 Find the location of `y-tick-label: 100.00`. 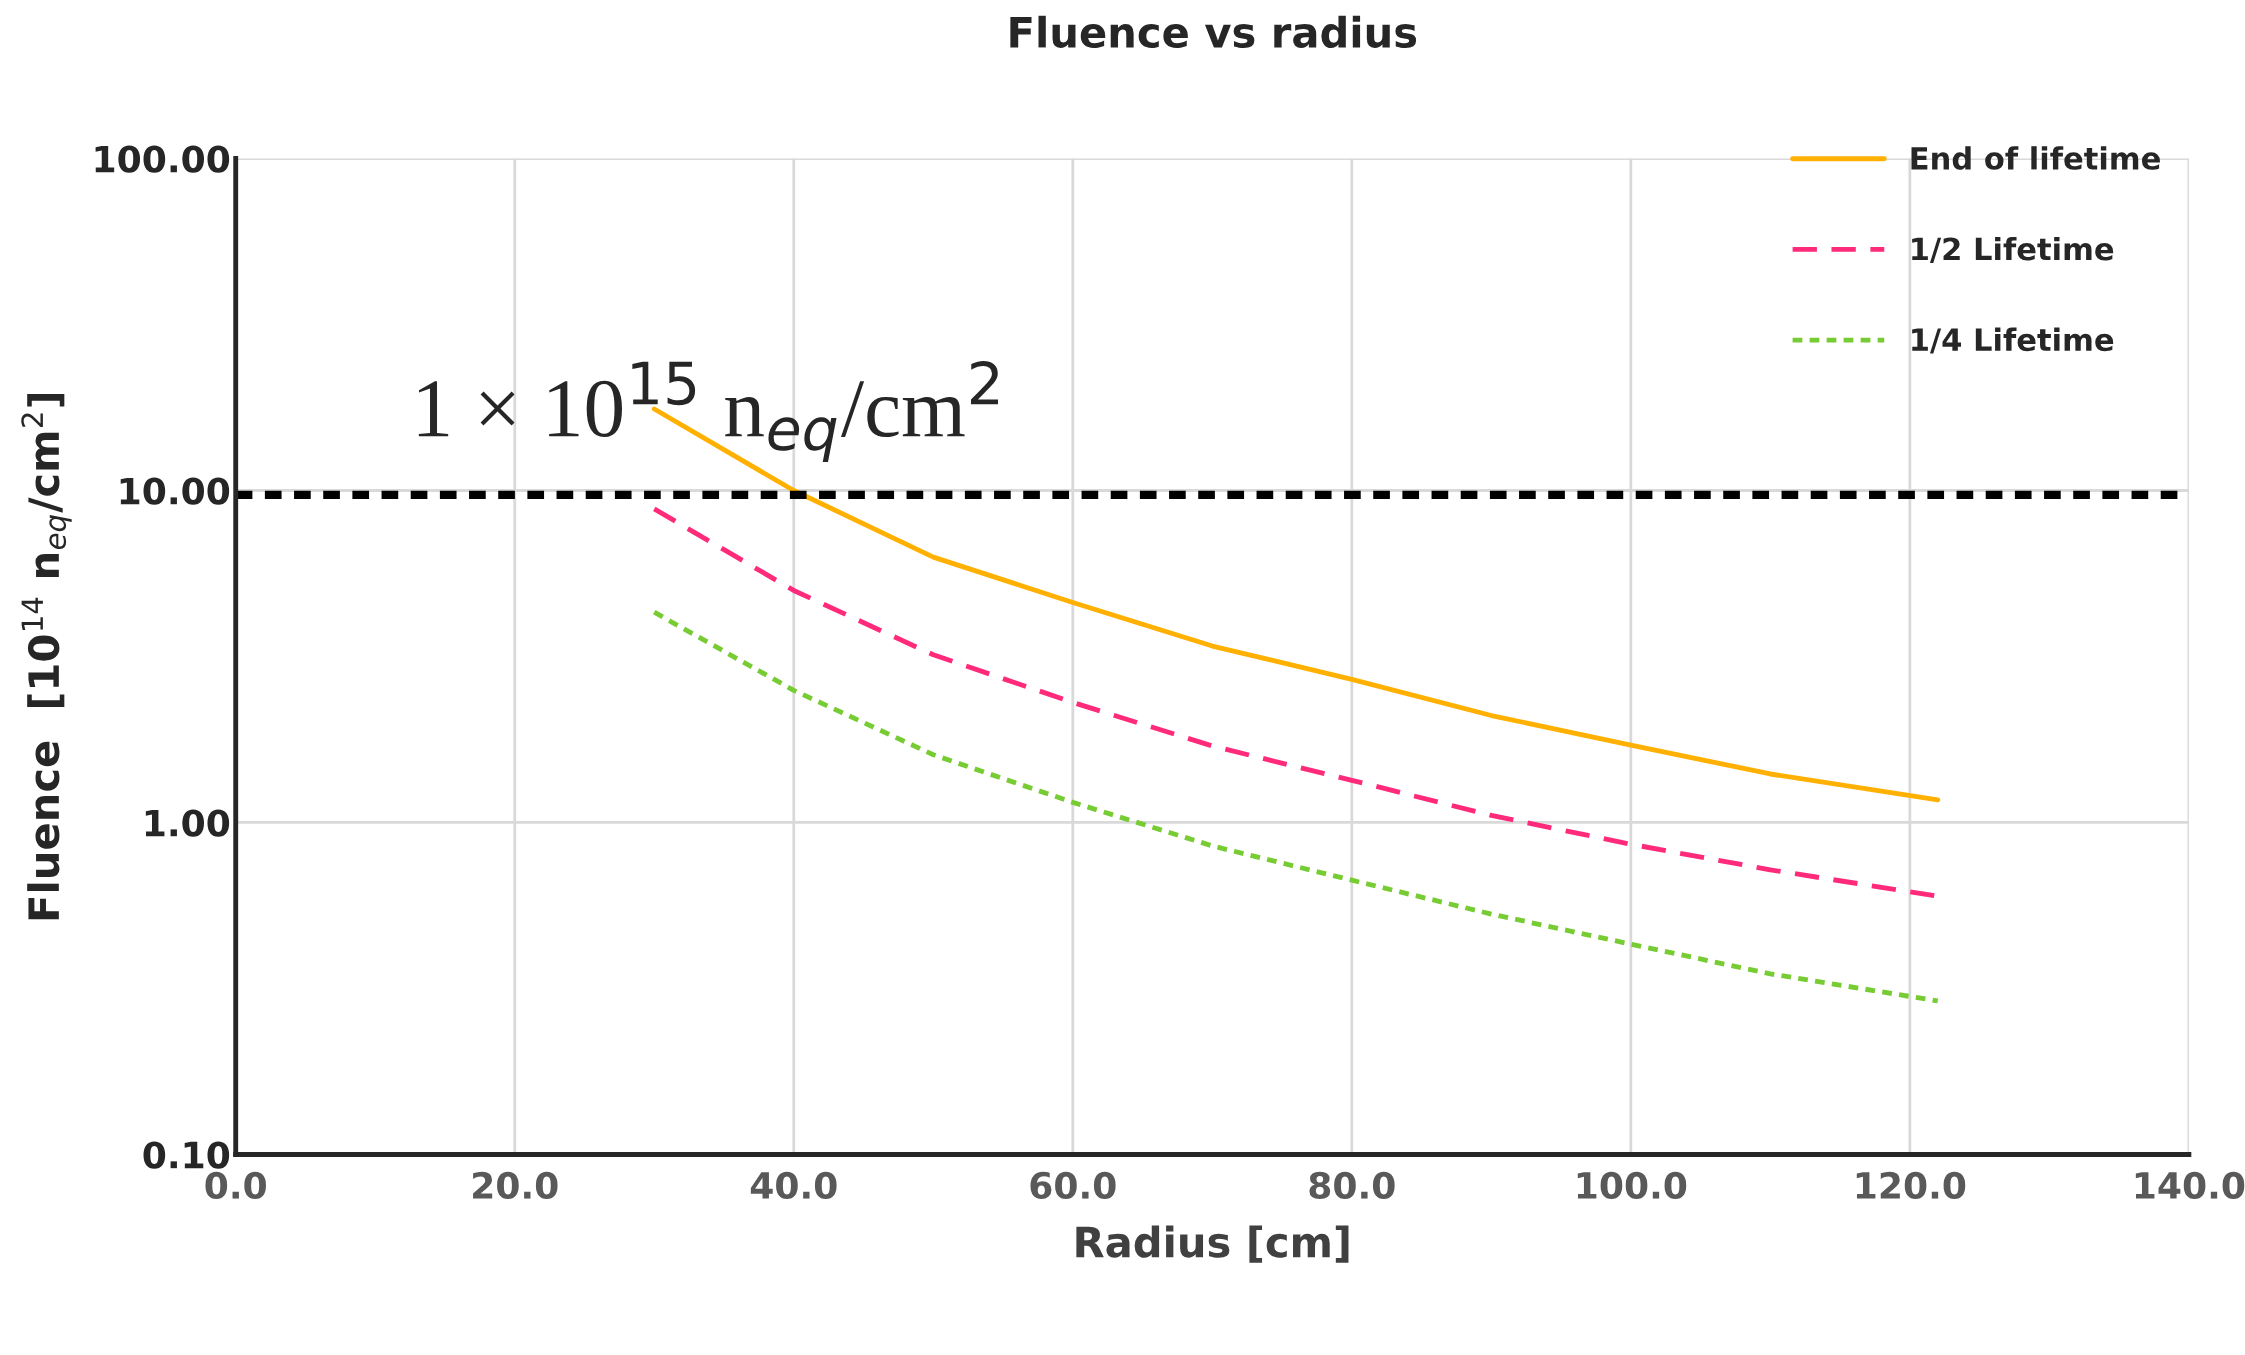

y-tick-label: 100.00 is located at coordinates (162, 159).